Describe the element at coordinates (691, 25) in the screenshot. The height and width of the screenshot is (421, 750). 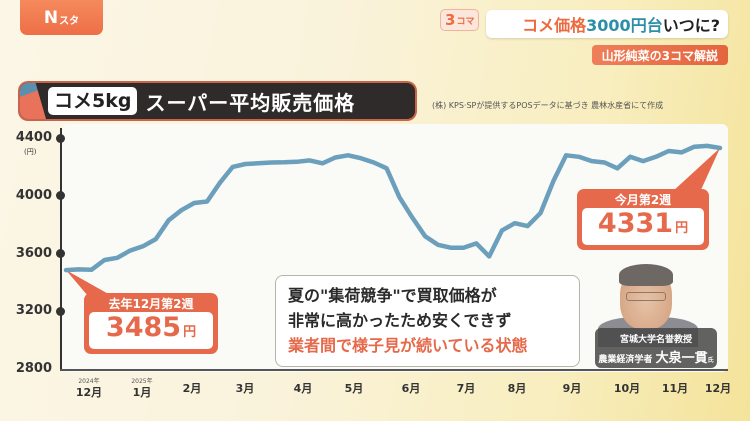
I see `headline-part3: いつに?` at that location.